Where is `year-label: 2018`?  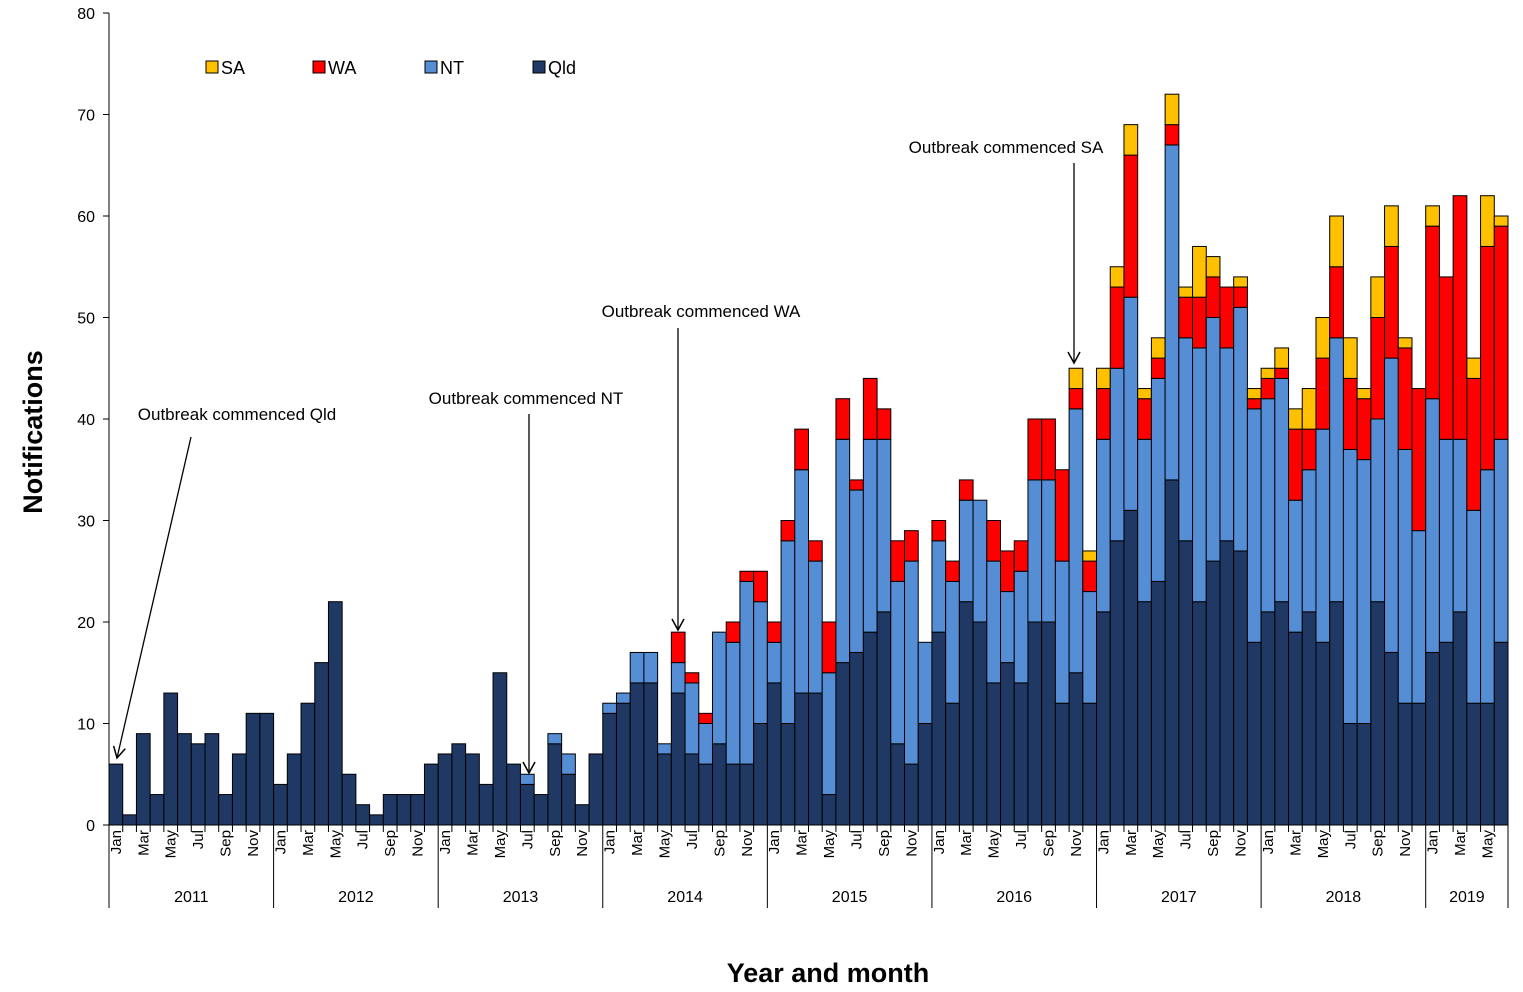 year-label: 2018 is located at coordinates (1344, 897).